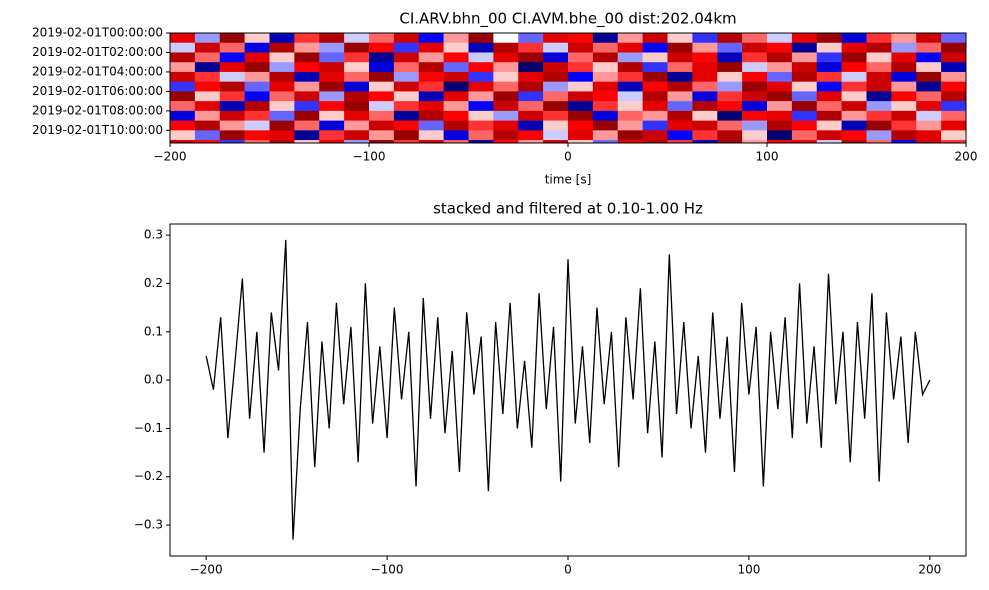 The width and height of the screenshot is (989, 590). What do you see at coordinates (929, 570) in the screenshot?
I see `x-tick-label: 200` at bounding box center [929, 570].